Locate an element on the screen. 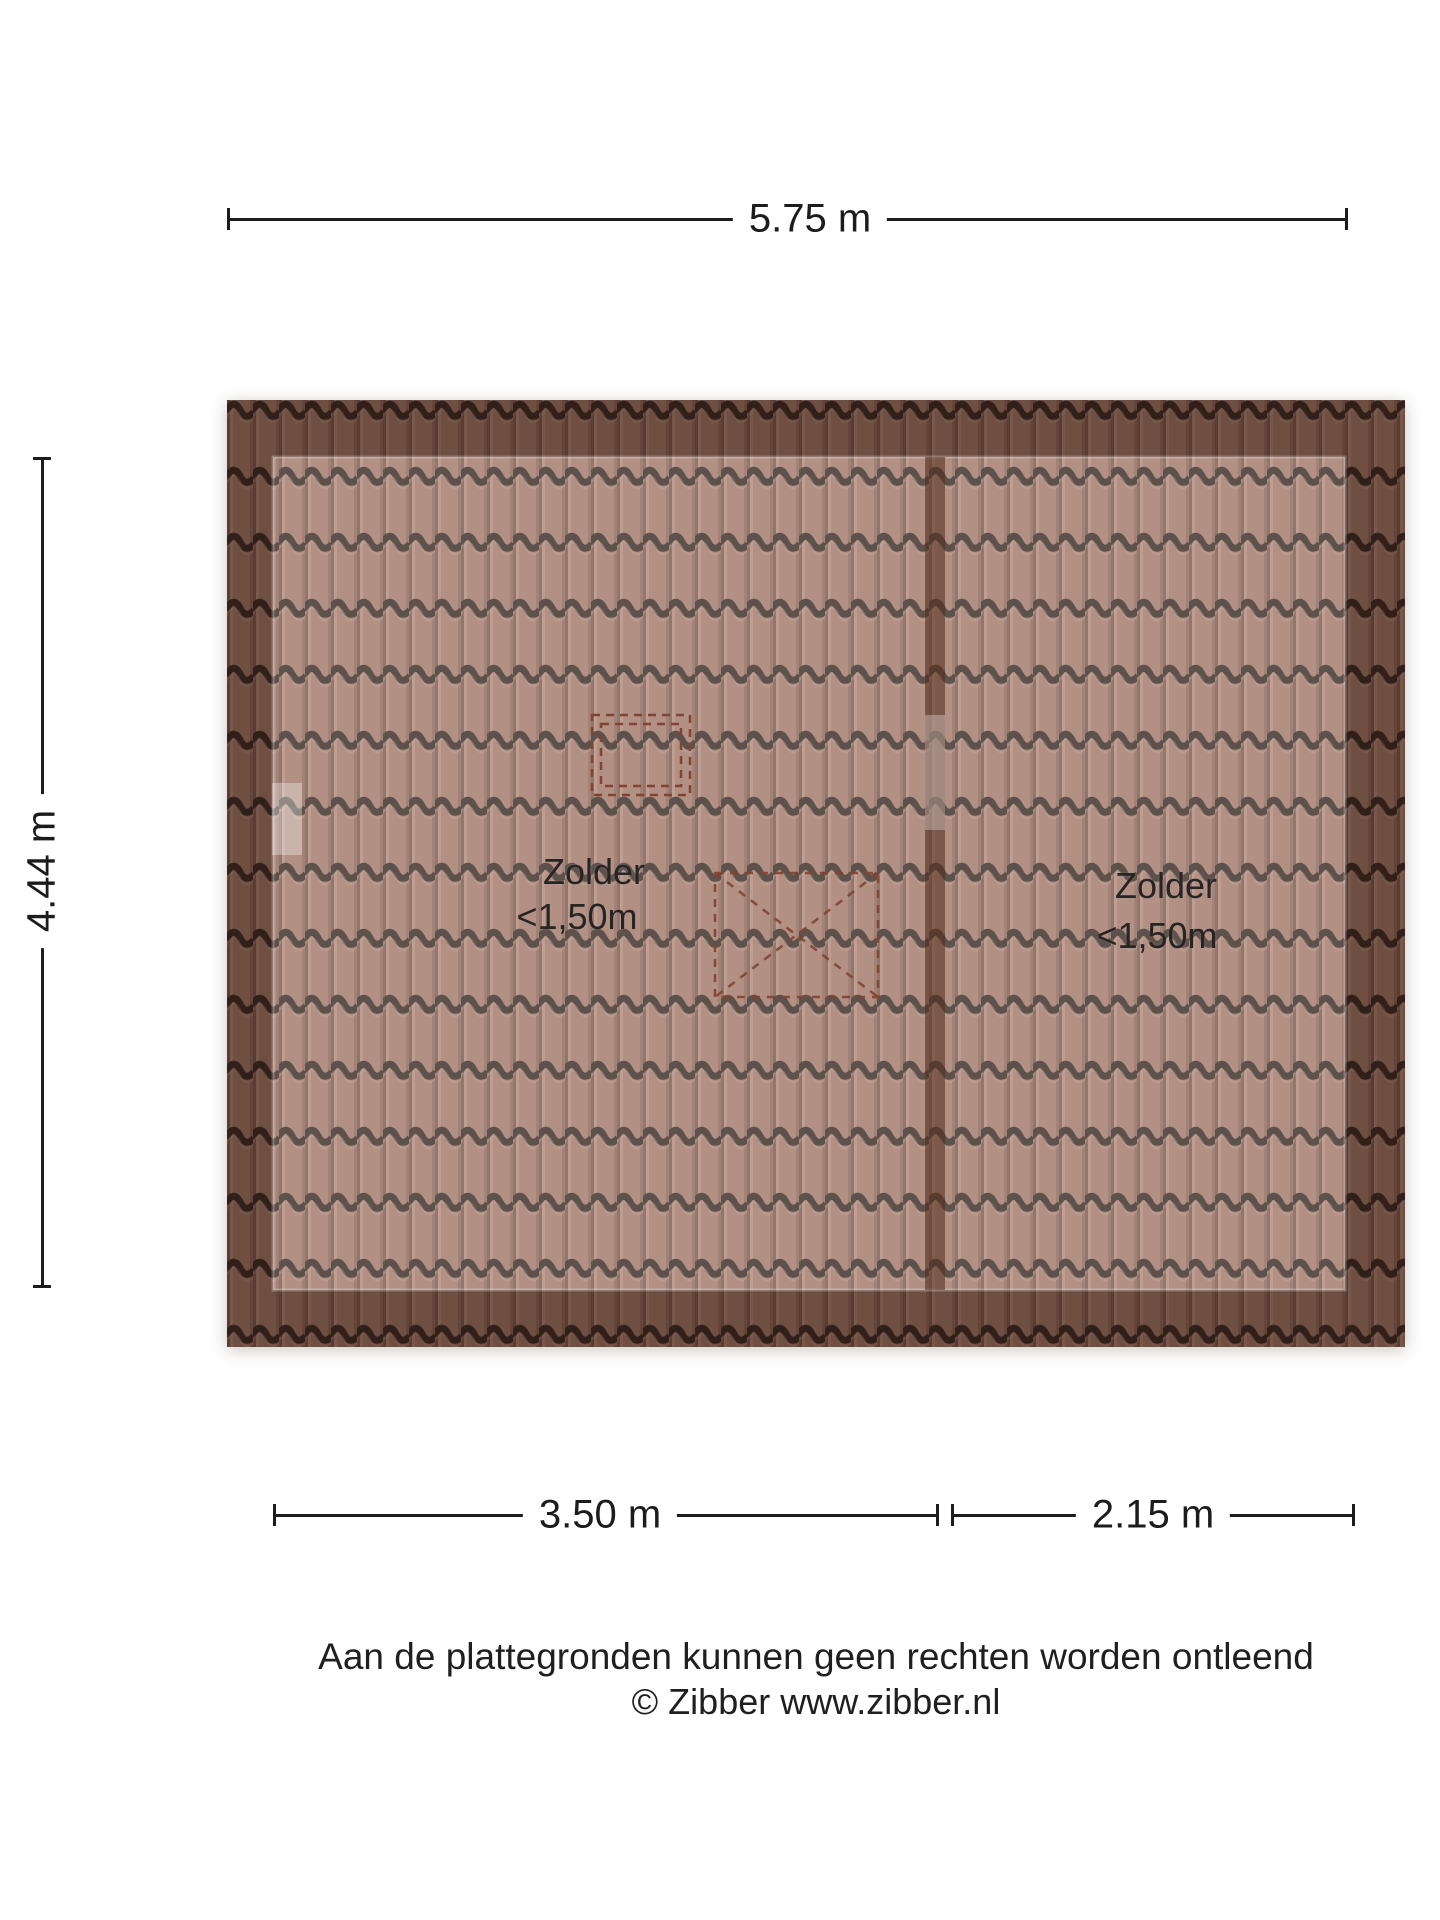  dimension-top: 5.75 m is located at coordinates (787, 219).